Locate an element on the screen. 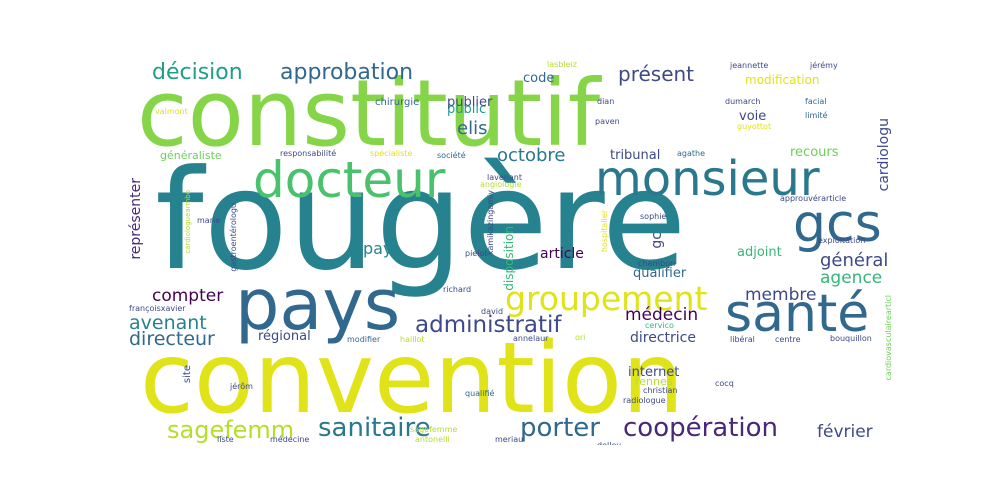 This screenshot has height=500, width=1000. word-responsabilite: responsabilité is located at coordinates (308, 153).